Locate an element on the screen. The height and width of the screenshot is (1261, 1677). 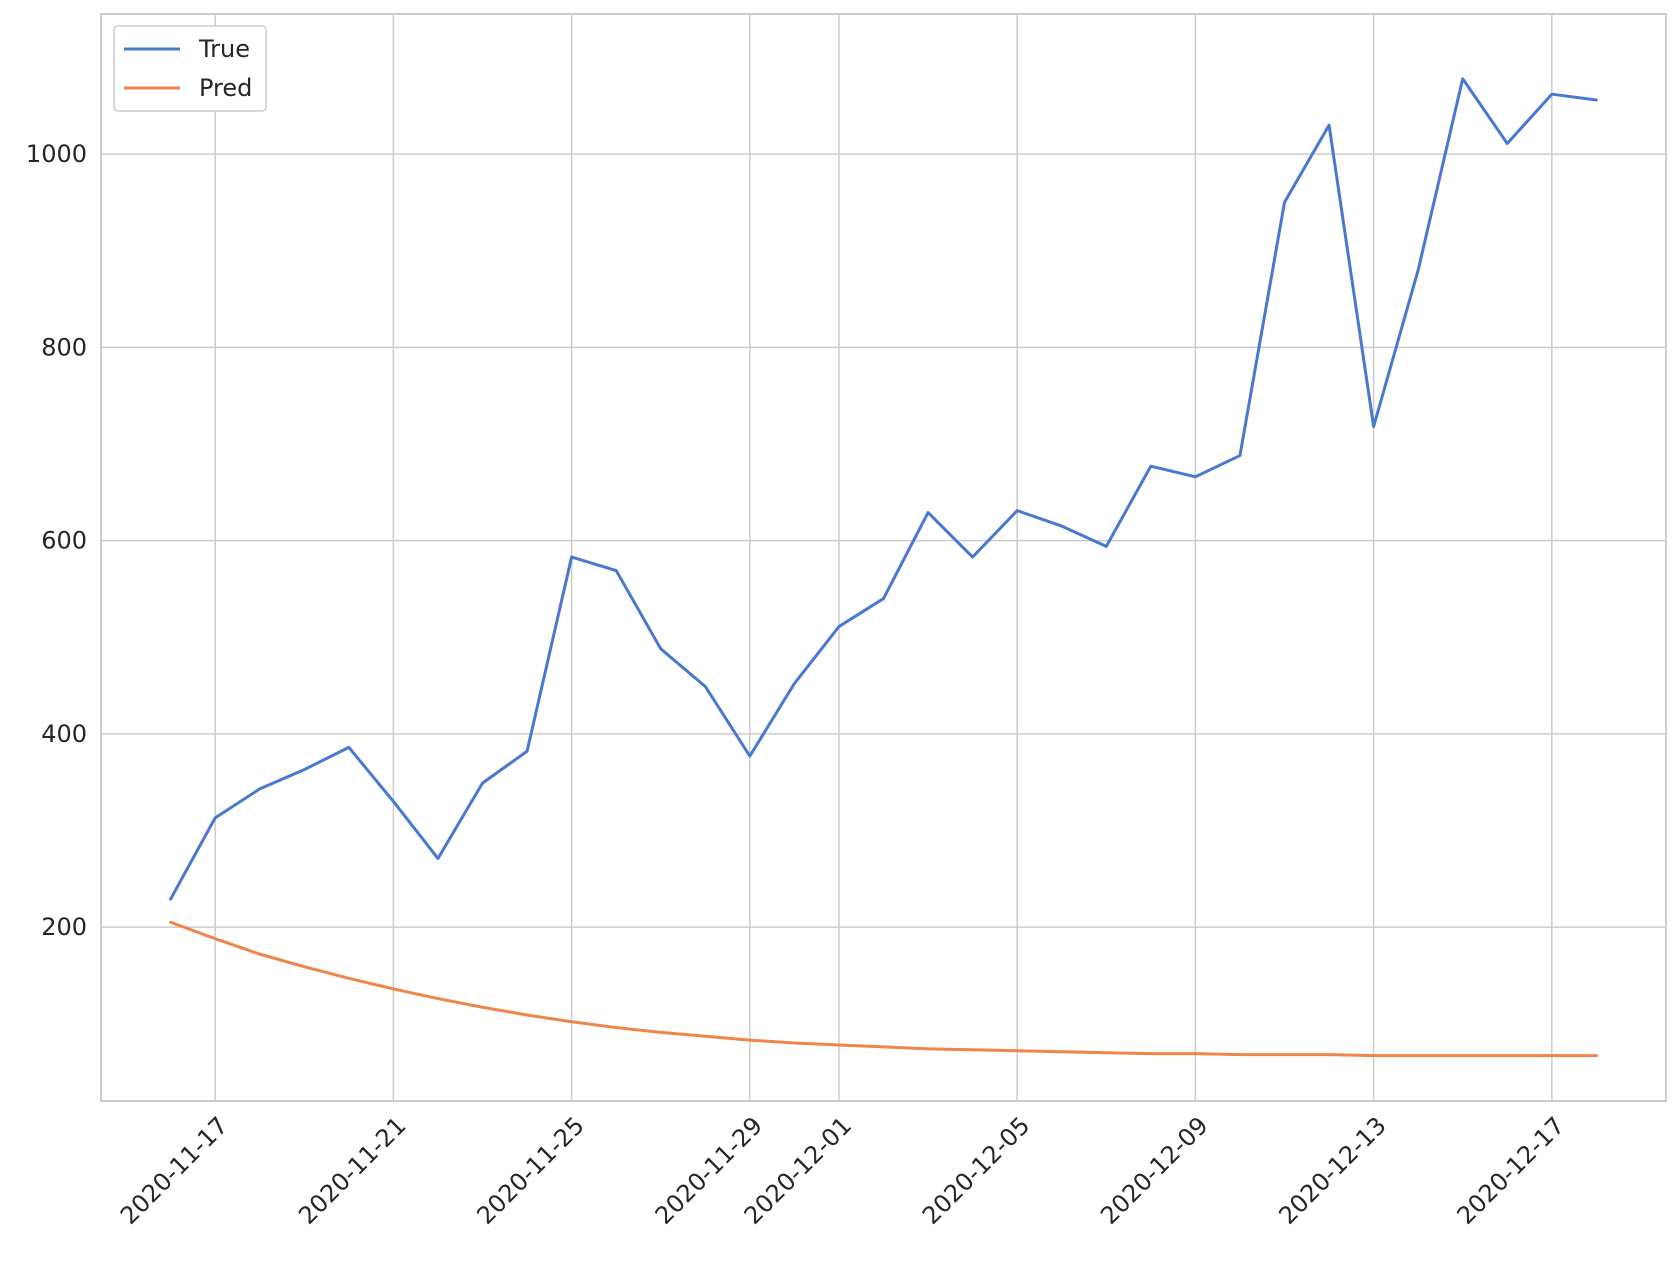
legend-label-true: True is located at coordinates (224, 49).